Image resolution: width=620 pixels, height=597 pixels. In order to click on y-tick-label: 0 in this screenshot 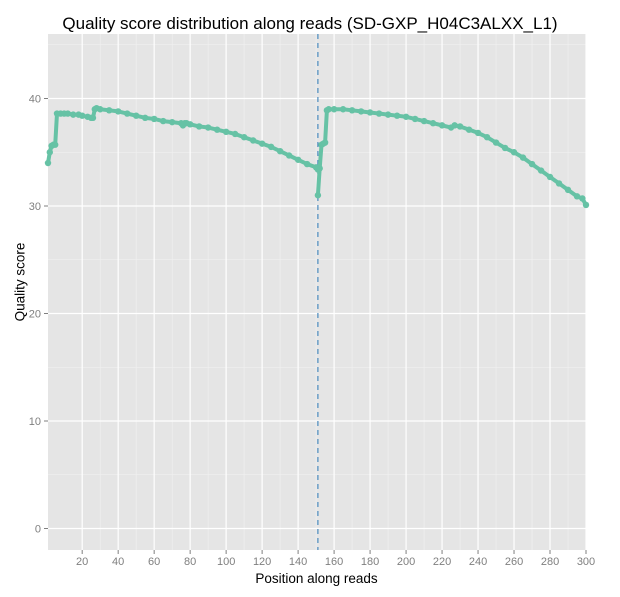, I will do `click(38, 530)`.